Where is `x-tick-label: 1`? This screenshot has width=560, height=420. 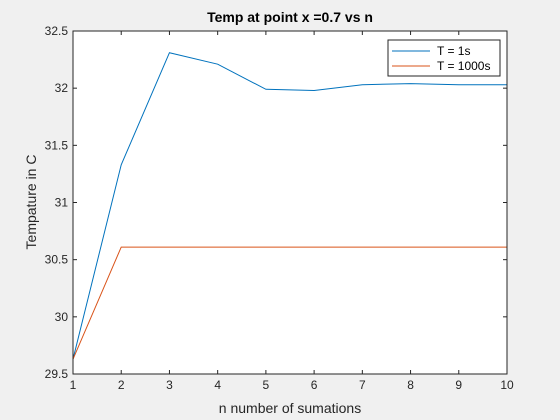 x-tick-label: 1 is located at coordinates (73, 385).